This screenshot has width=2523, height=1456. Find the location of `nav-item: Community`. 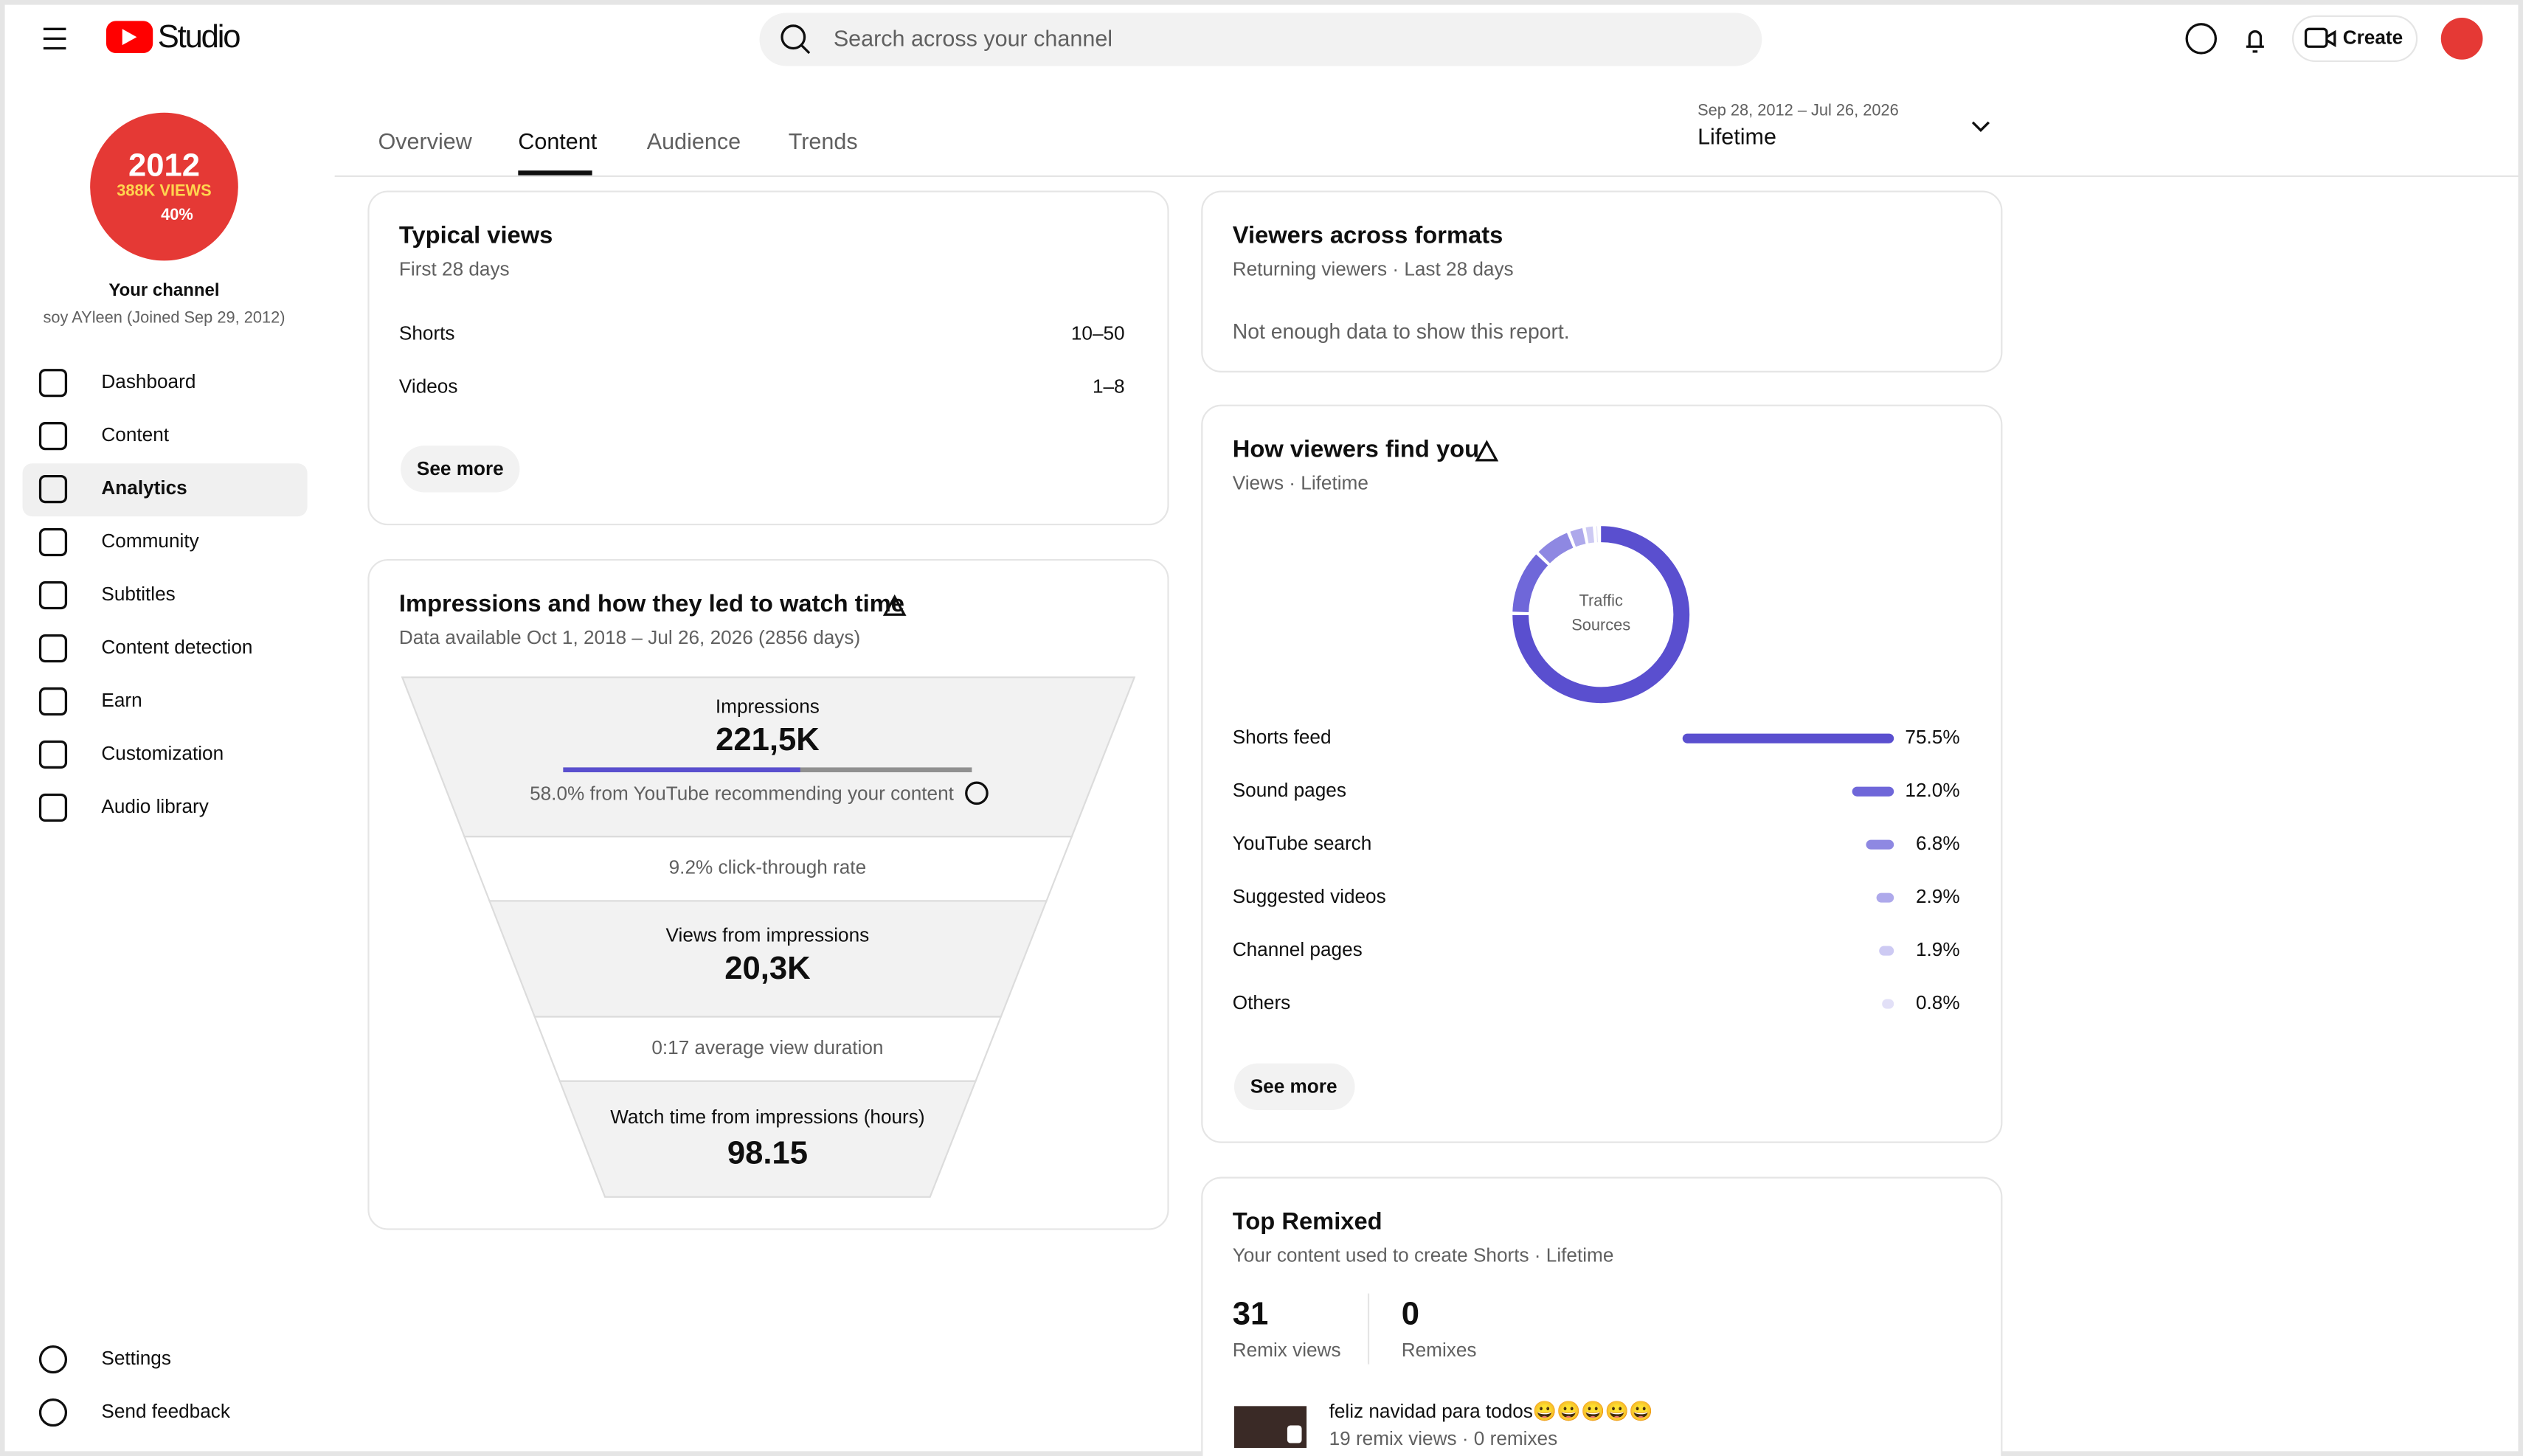

nav-item: Community is located at coordinates (150, 541).